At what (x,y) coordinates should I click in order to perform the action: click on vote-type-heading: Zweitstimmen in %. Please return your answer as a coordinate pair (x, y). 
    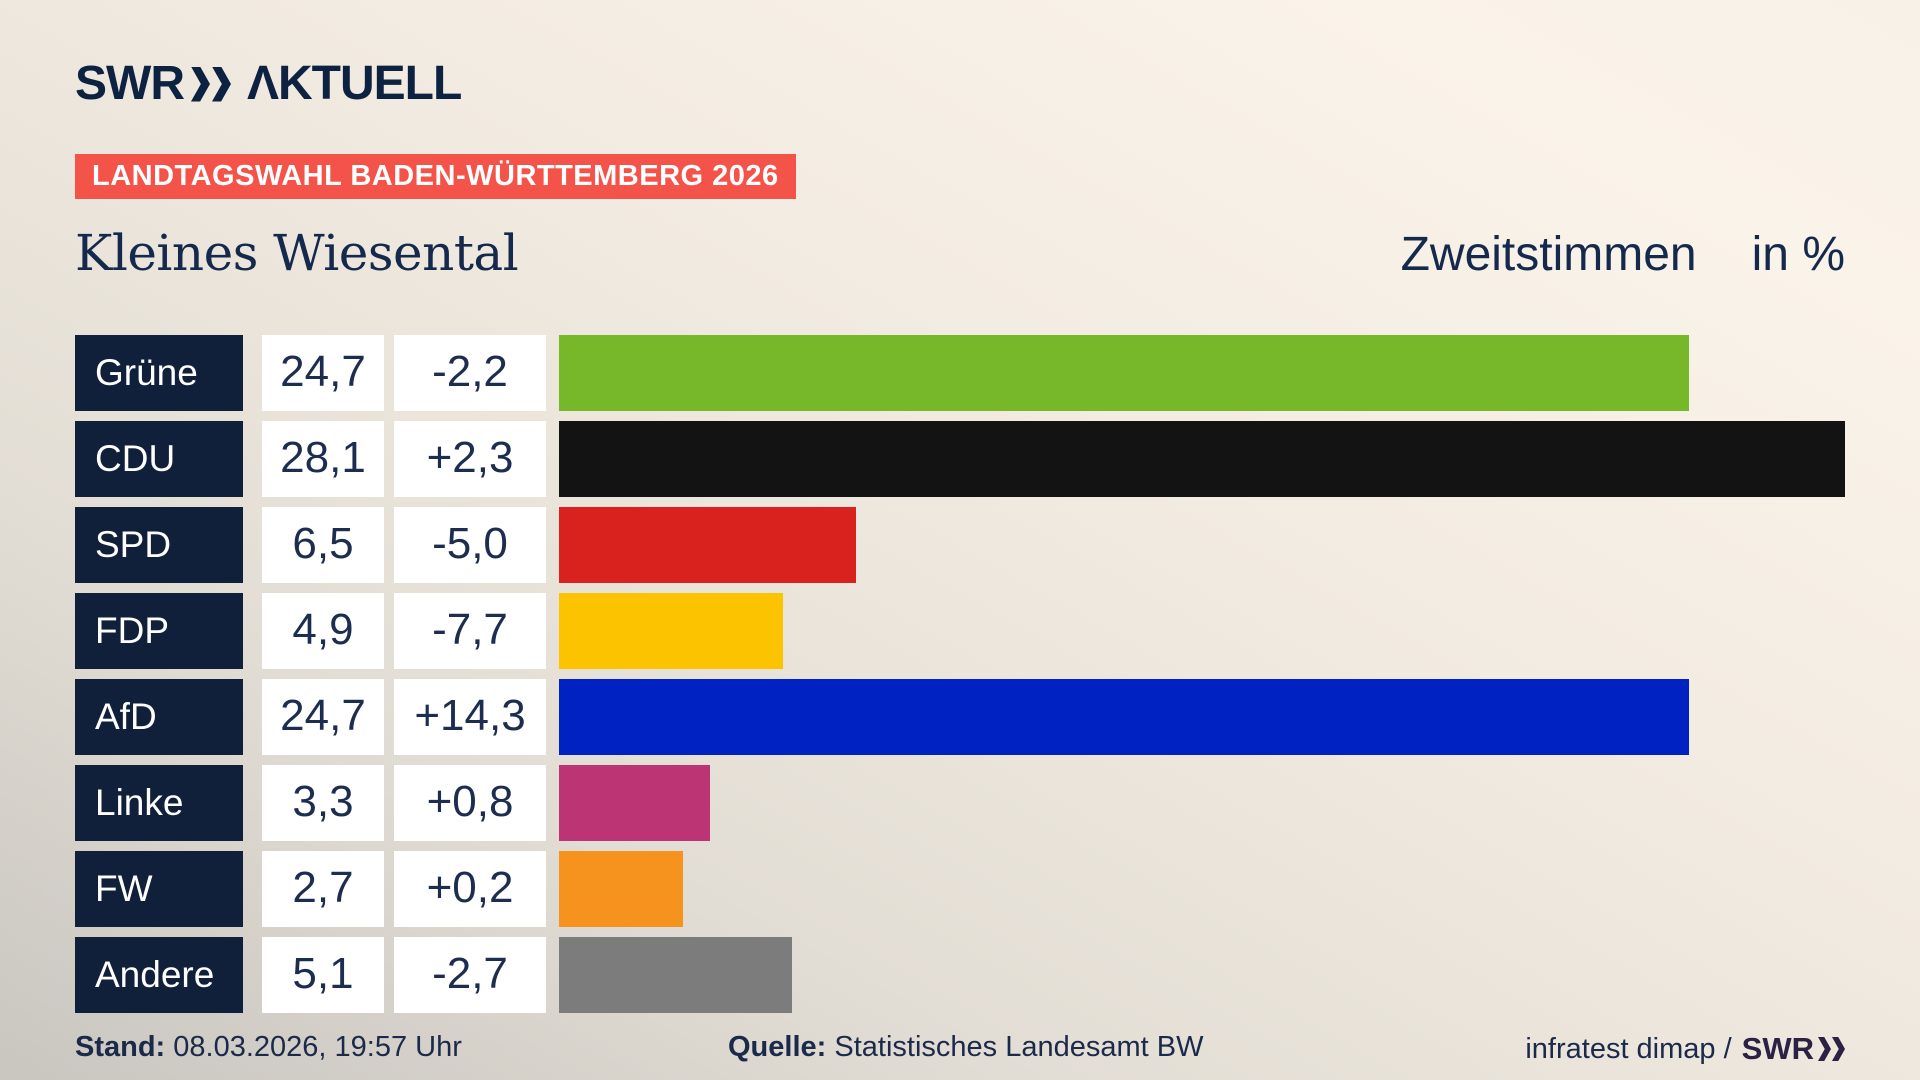
    Looking at the image, I should click on (1623, 254).